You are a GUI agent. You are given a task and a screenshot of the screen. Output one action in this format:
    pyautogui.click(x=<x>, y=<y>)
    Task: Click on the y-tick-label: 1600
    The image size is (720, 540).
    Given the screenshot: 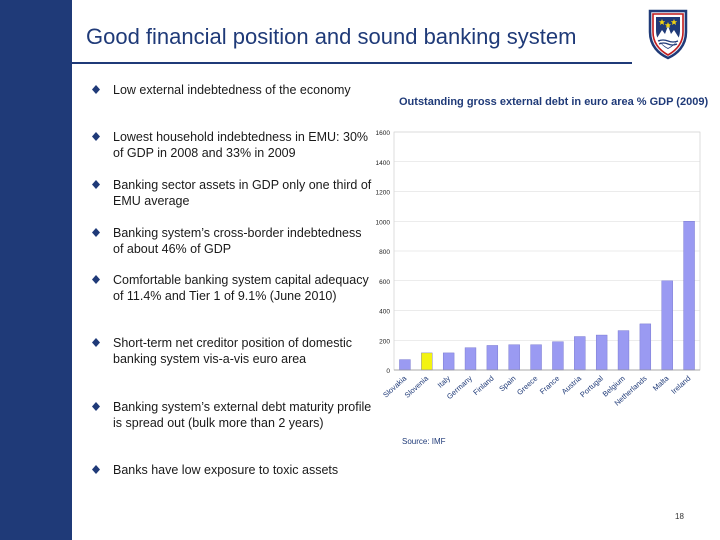 What is the action you would take?
    pyautogui.click(x=383, y=133)
    